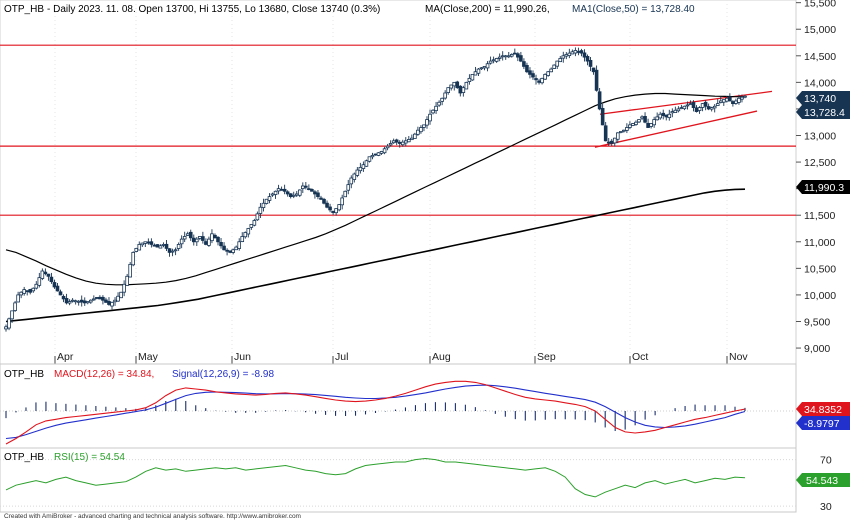 This screenshot has height=525, width=850. What do you see at coordinates (822, 481) in the screenshot?
I see `rsi-badge-text: 54.543` at bounding box center [822, 481].